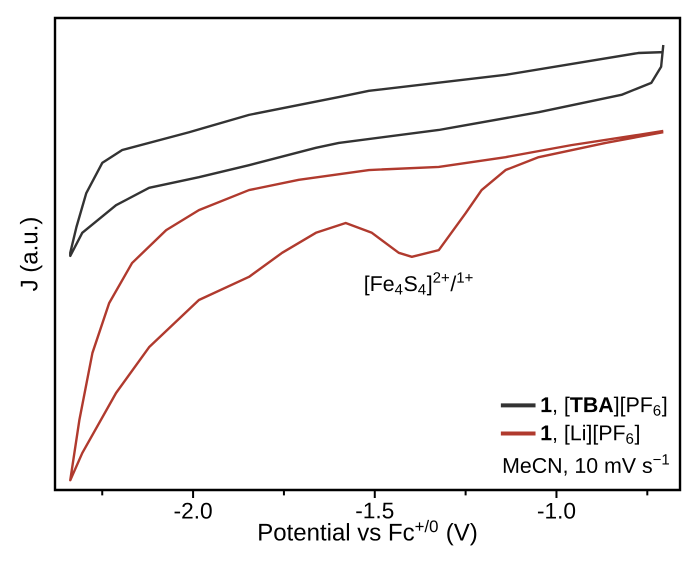 This screenshot has height=574, width=684. Describe the element at coordinates (193, 510) in the screenshot. I see `x-tick-label: -2.0` at that location.